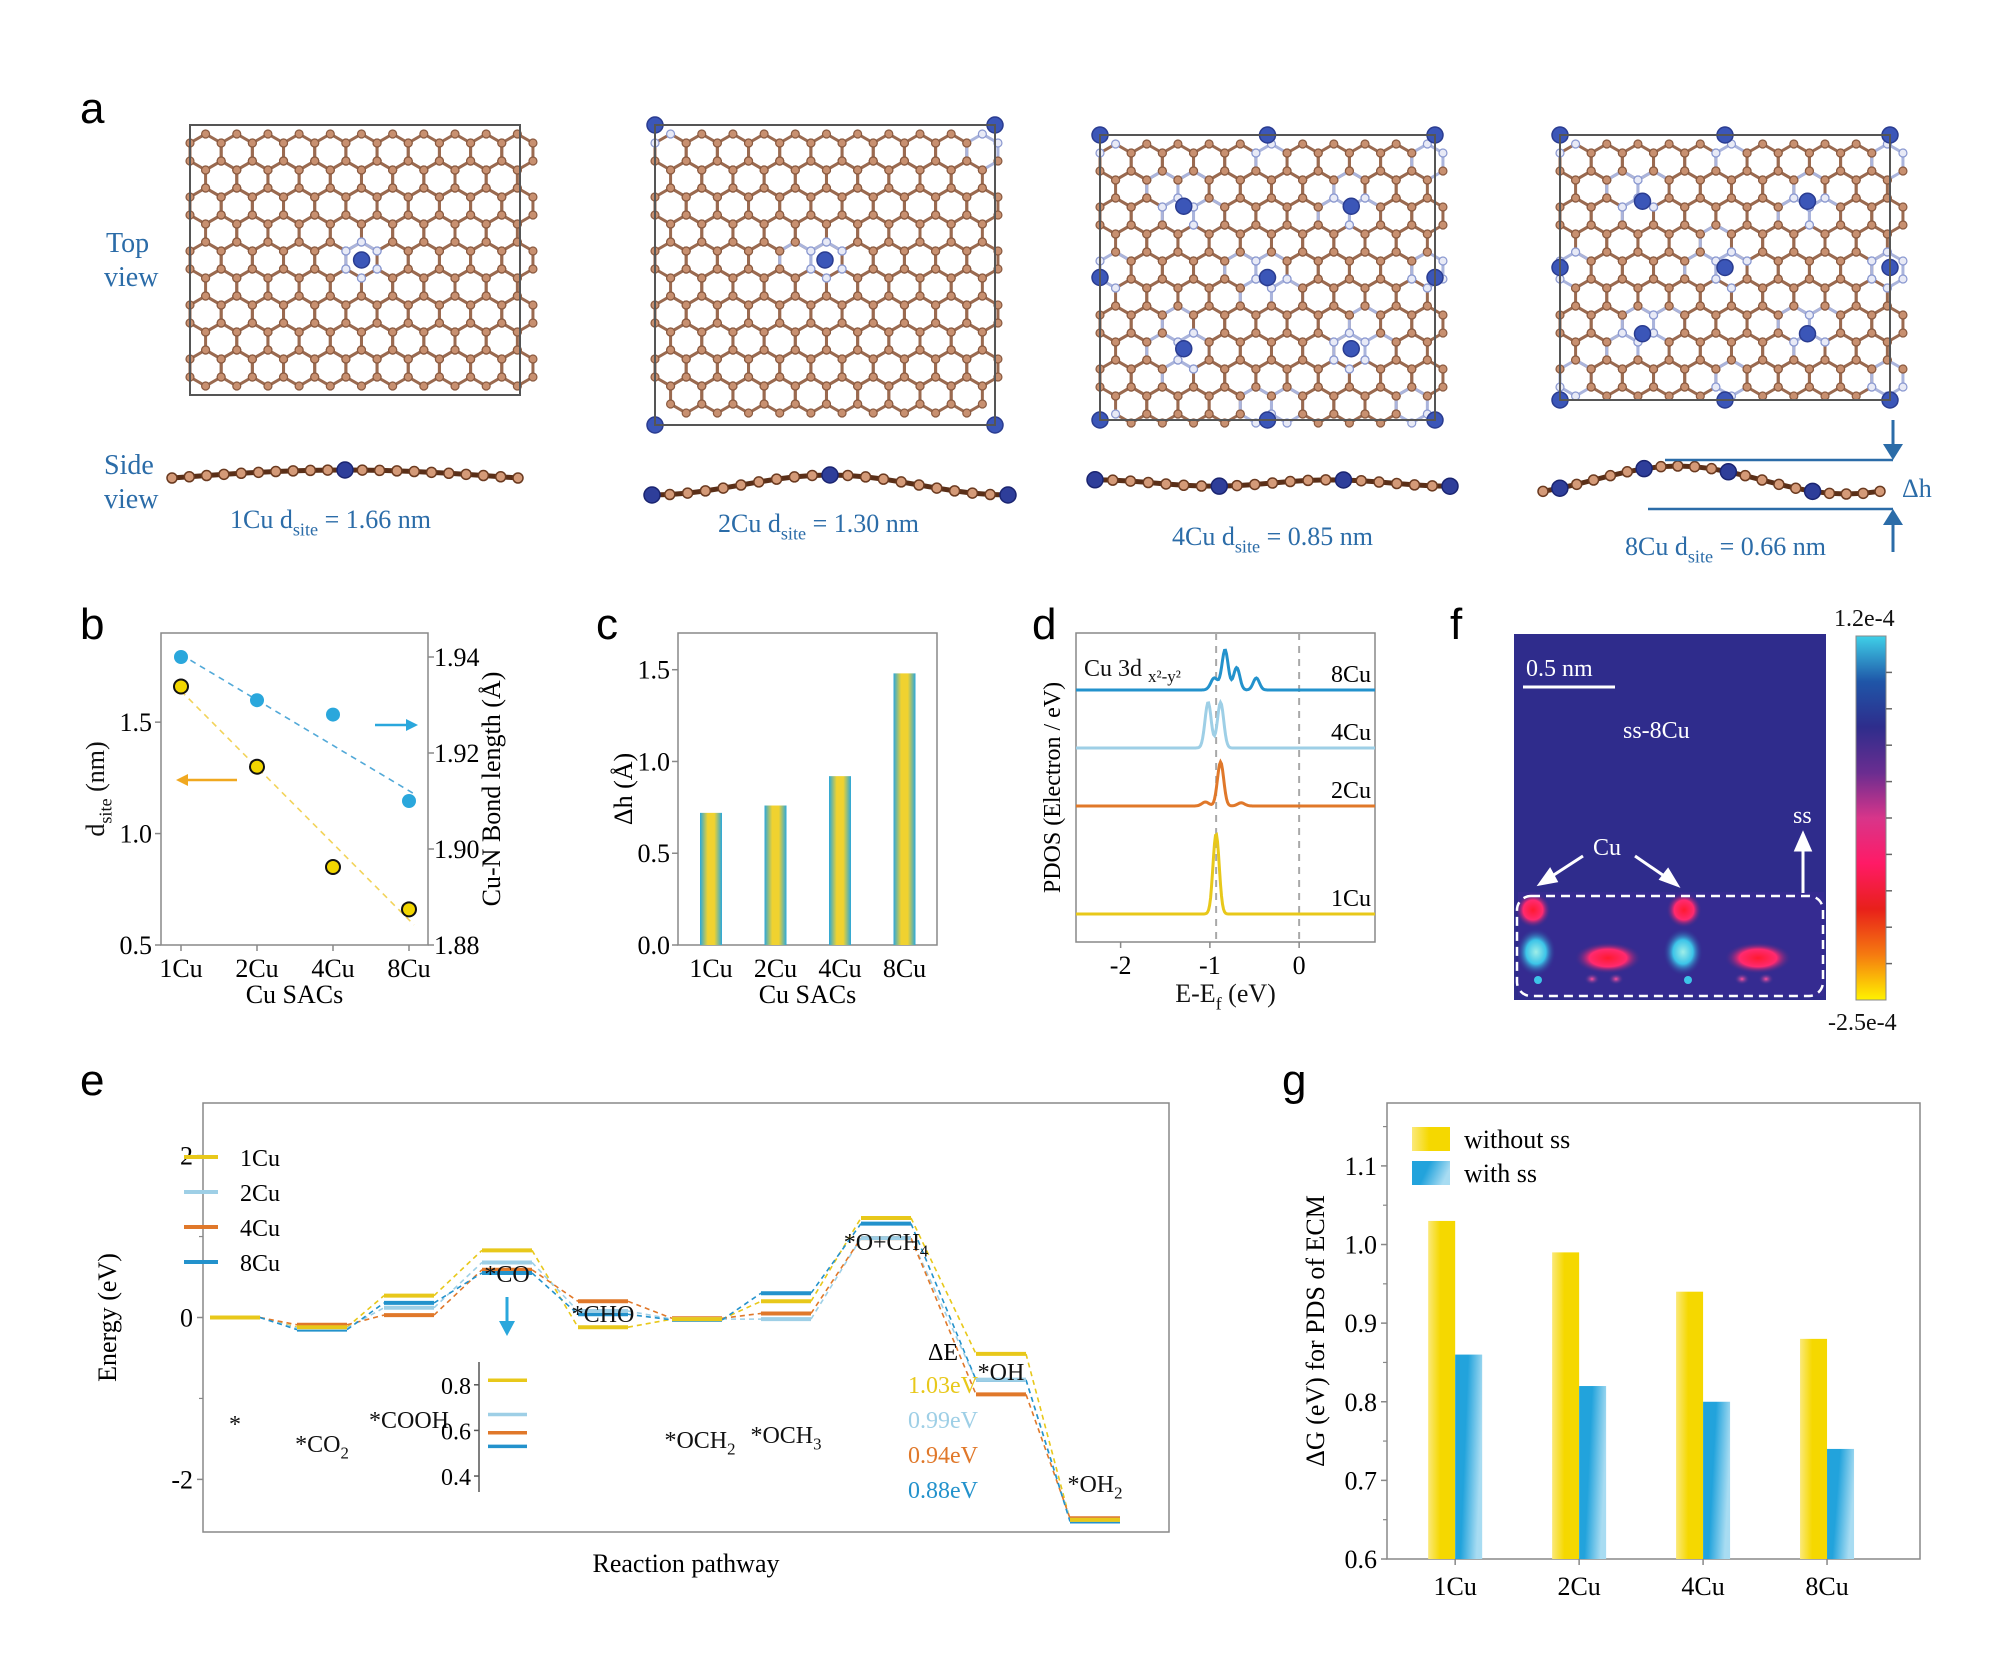 Image resolution: width=2002 pixels, height=1674 pixels. What do you see at coordinates (654, 670) in the screenshot?
I see `y-tick-label: 1.5` at bounding box center [654, 670].